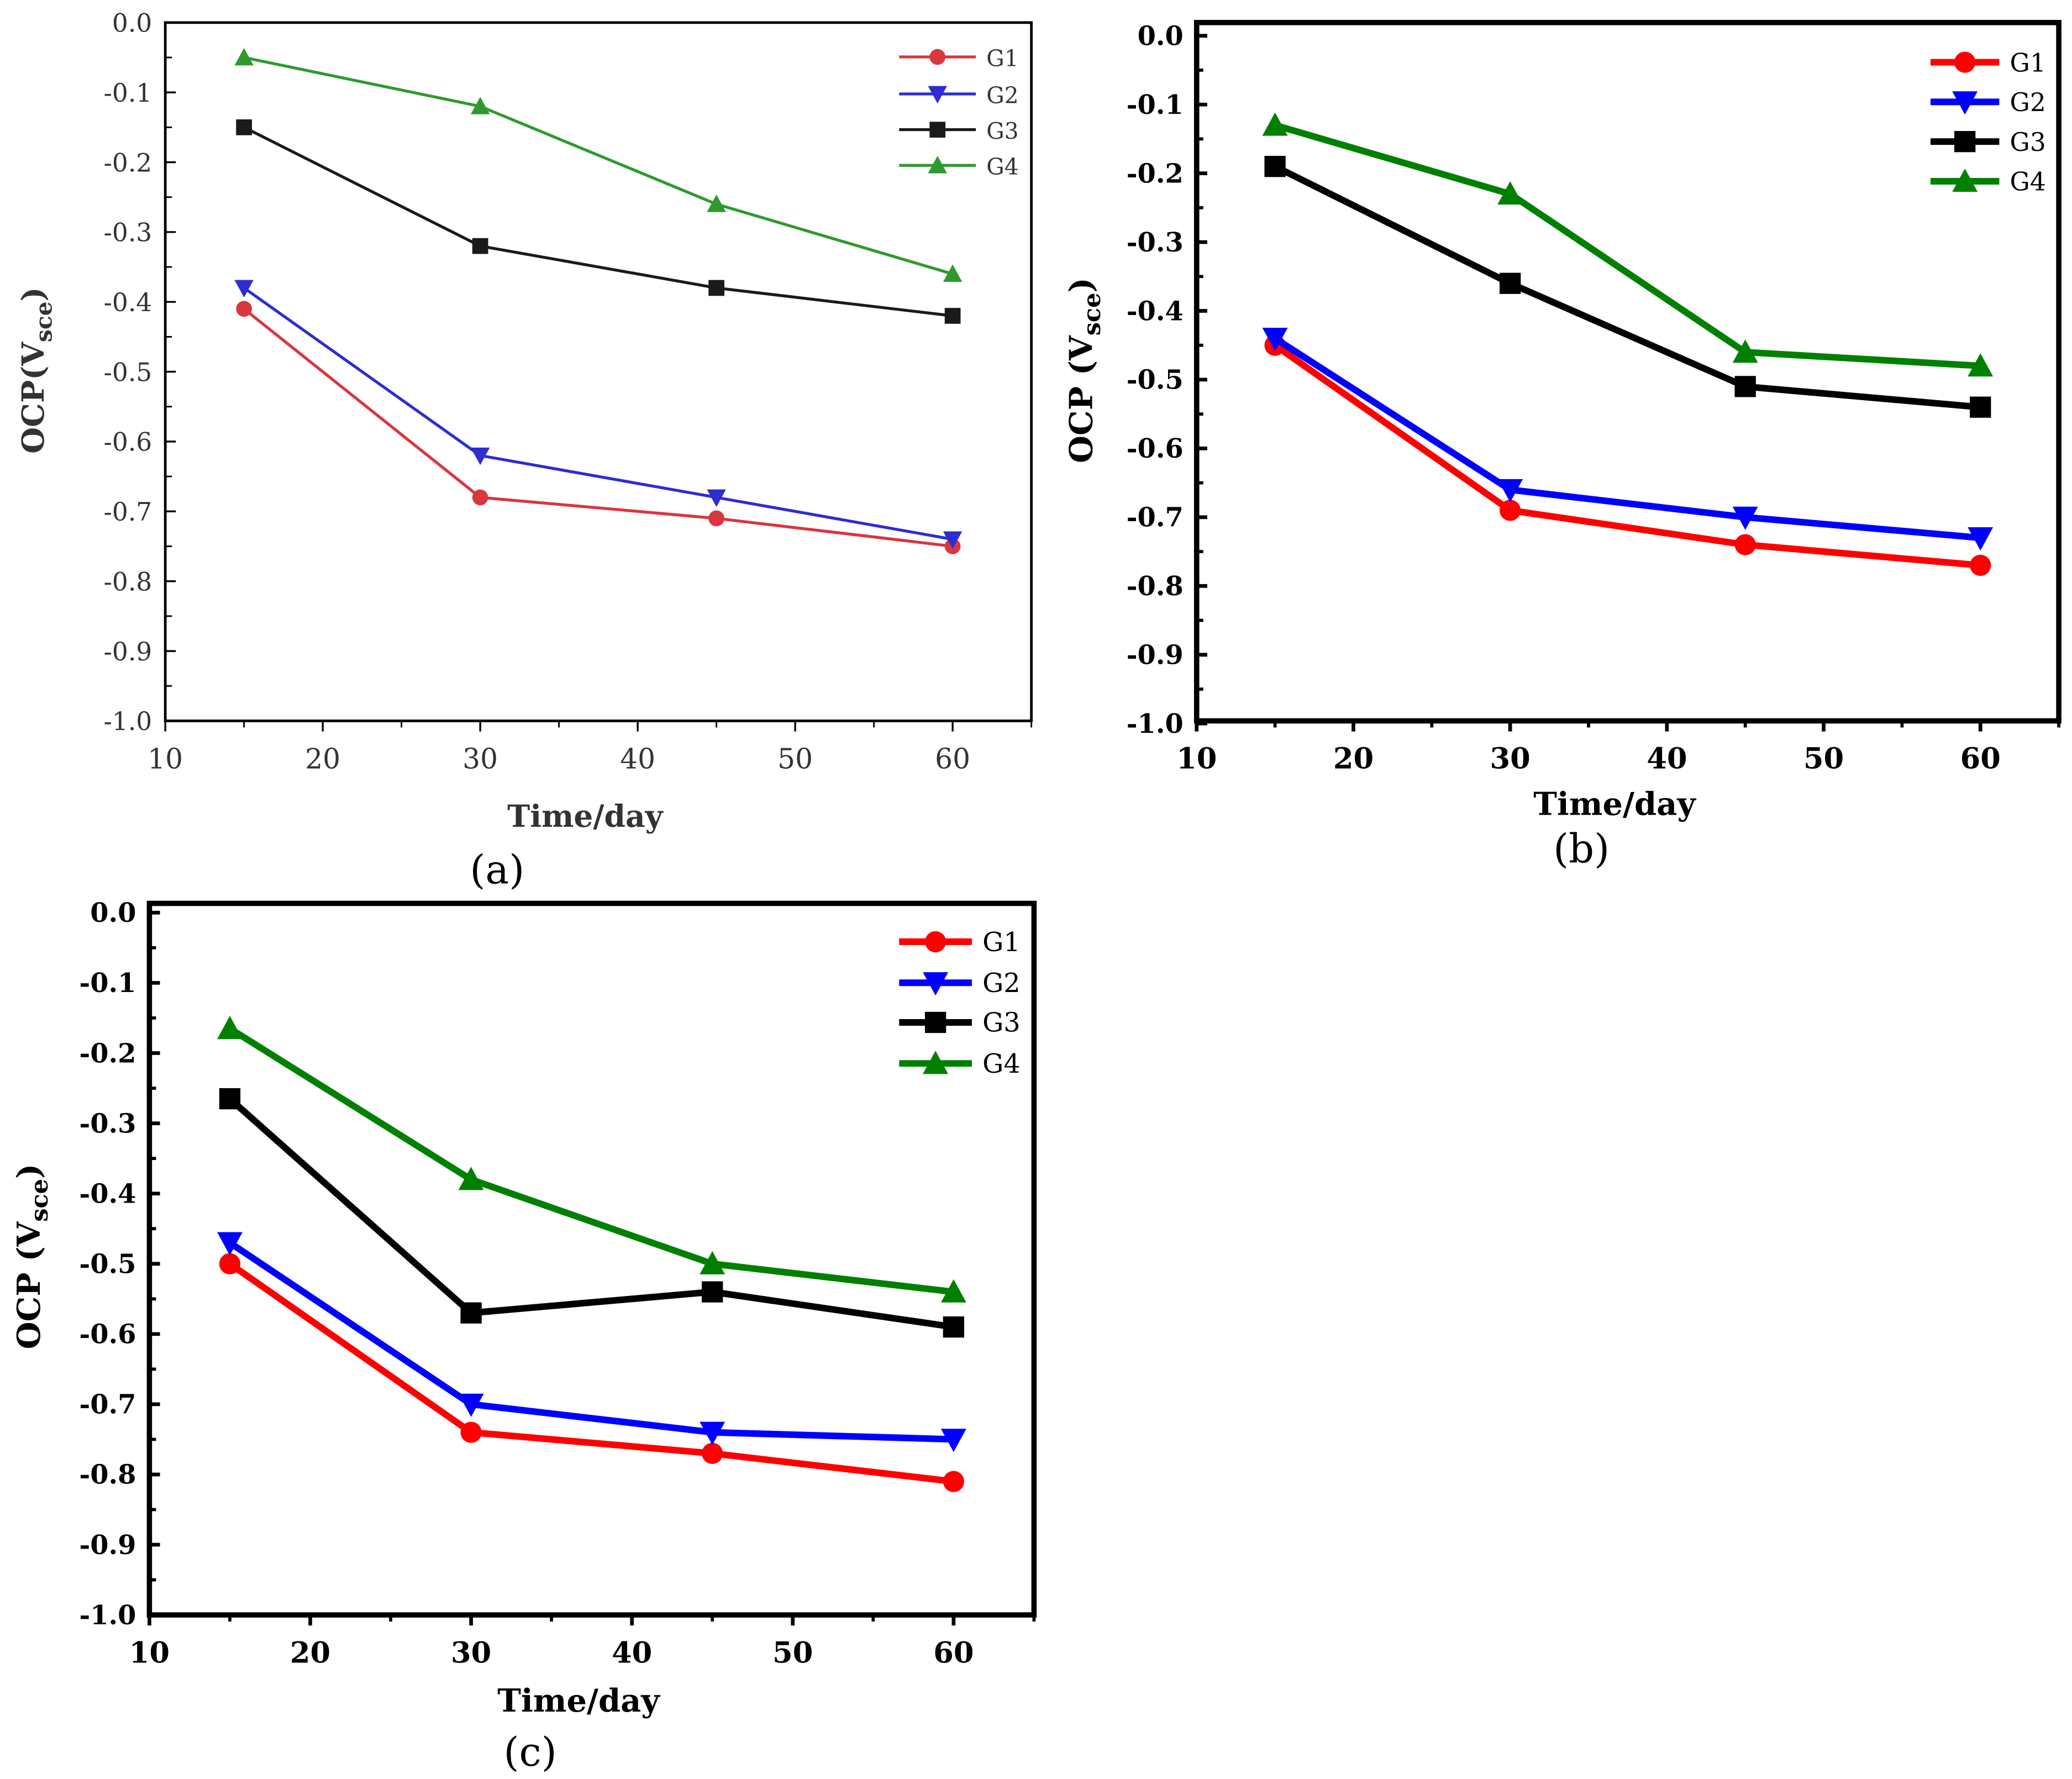 The width and height of the screenshot is (2072, 1779). I want to click on y-axis-label-main: OCP (V, so click(29, 1285).